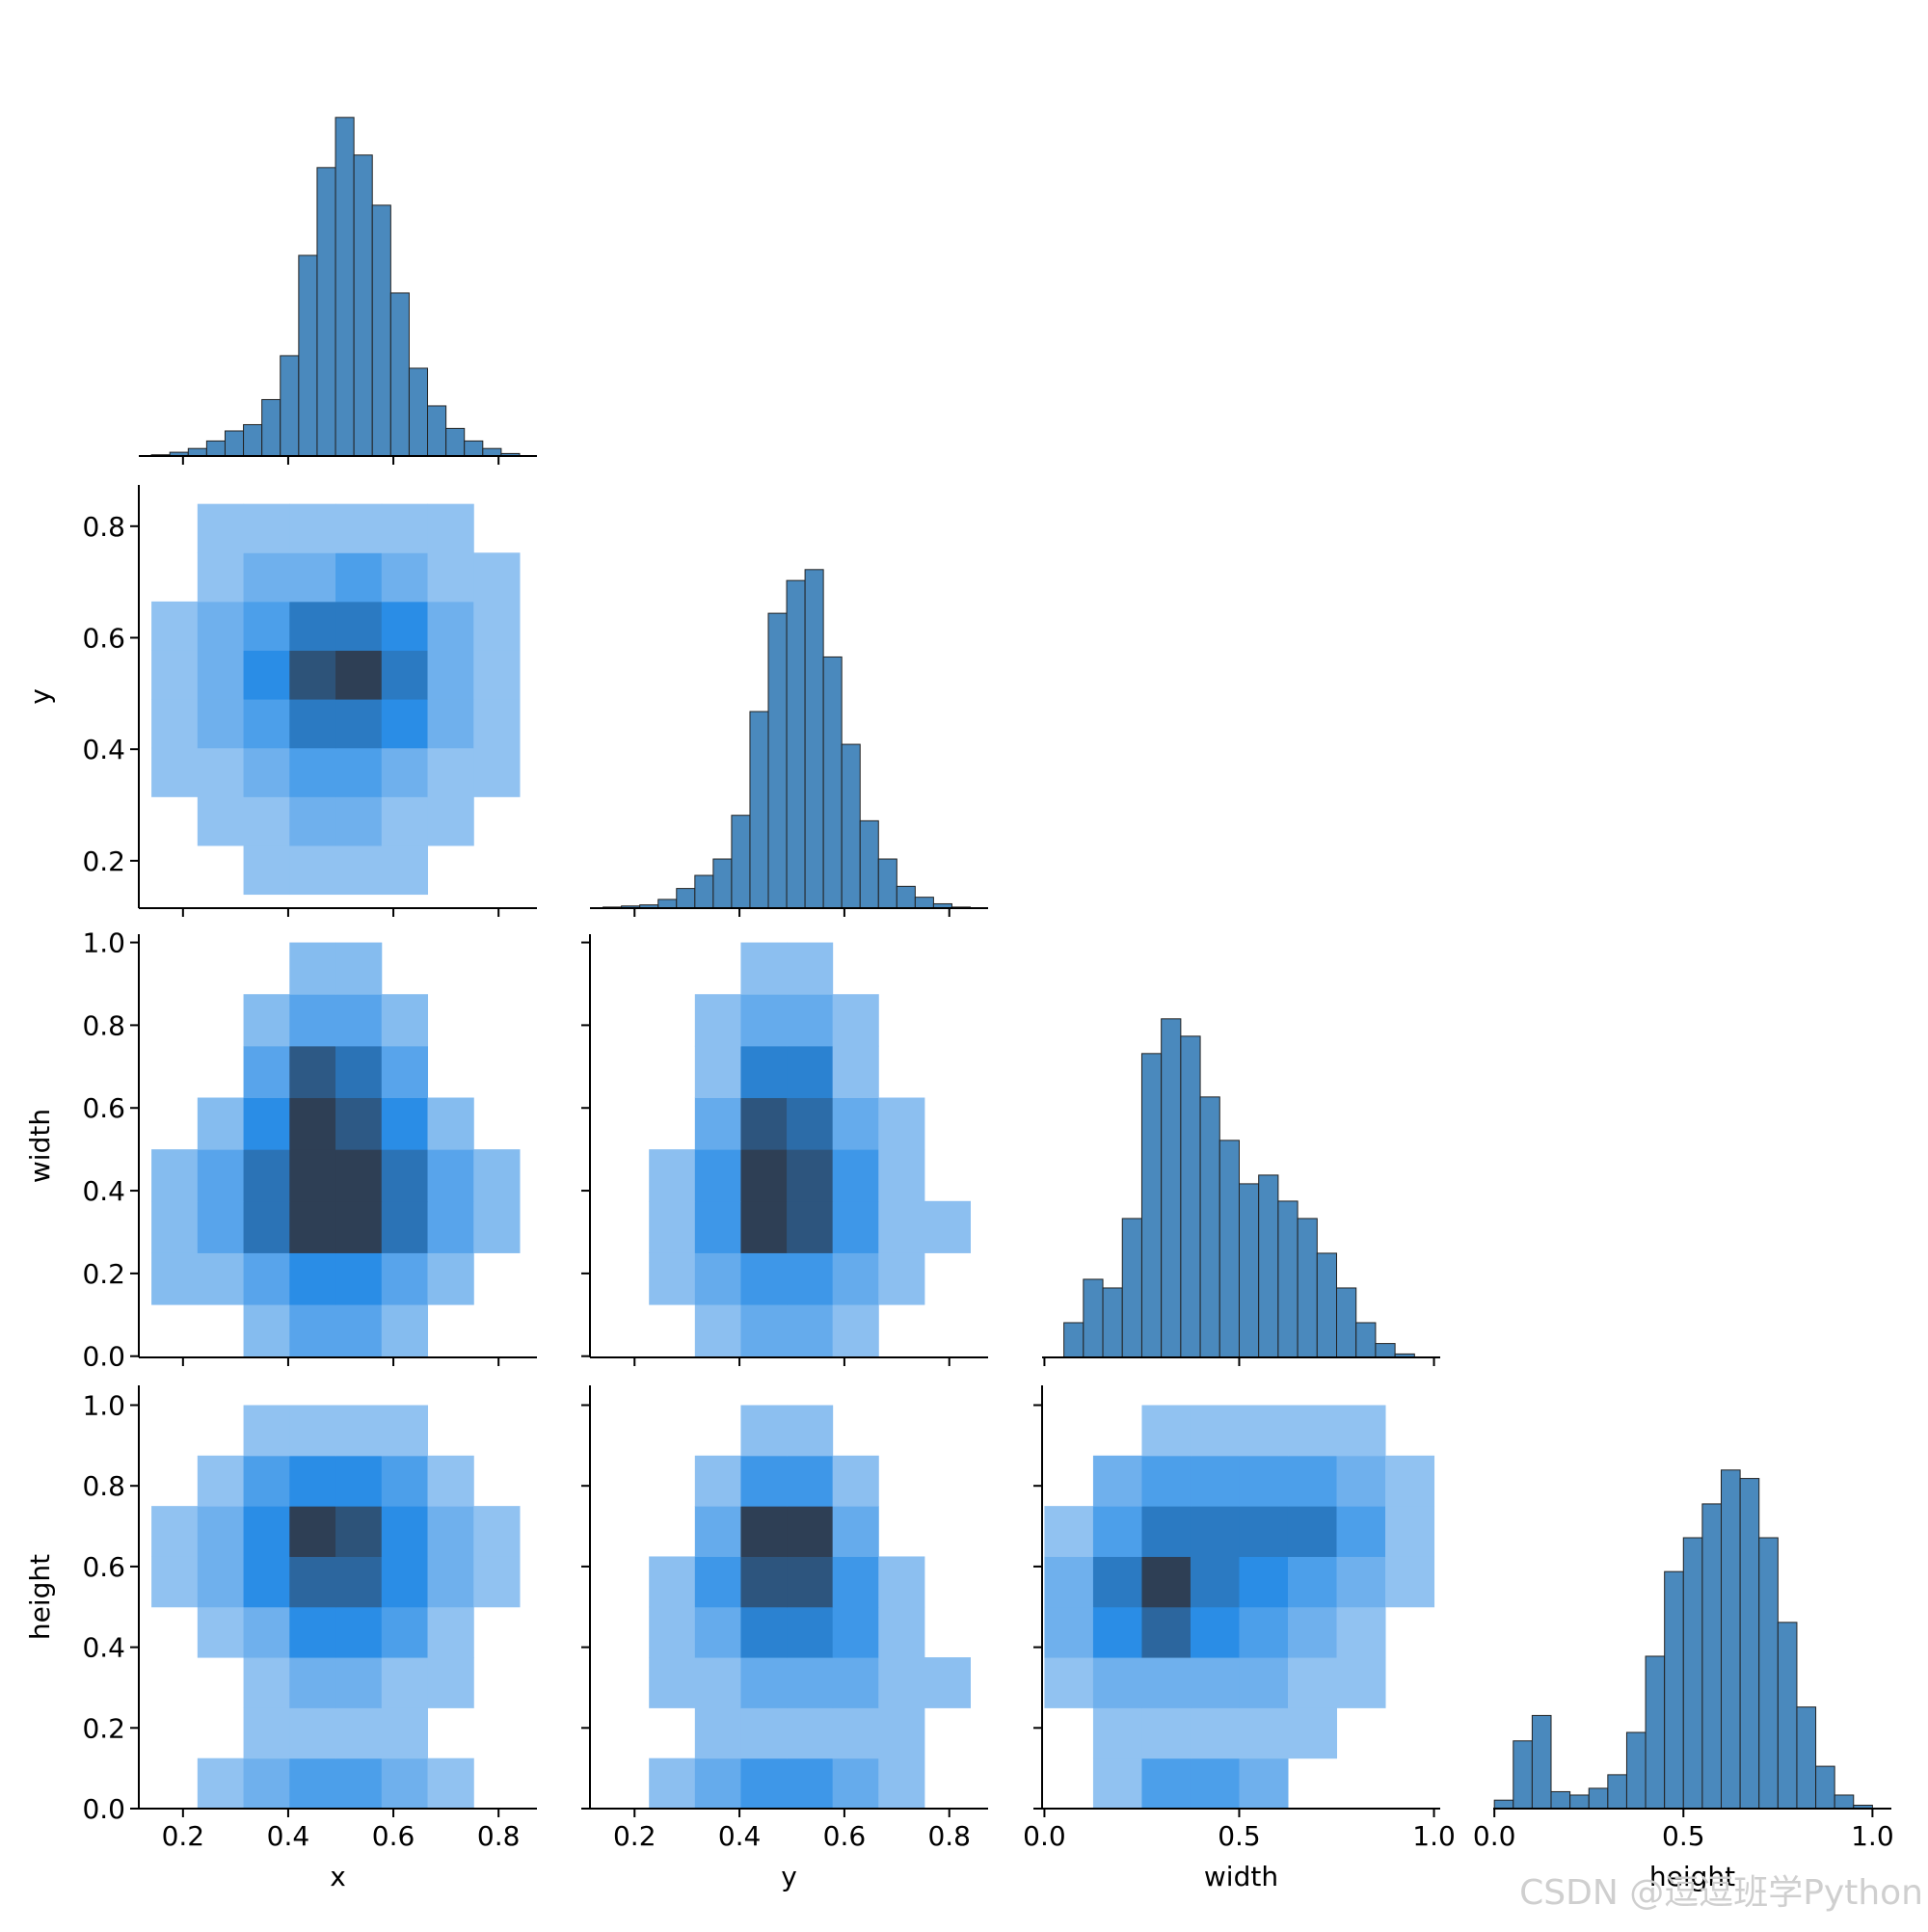 Image resolution: width=1928 pixels, height=1932 pixels. Describe the element at coordinates (104, 1108) in the screenshot. I see `y-tick-label: 0.6` at that location.